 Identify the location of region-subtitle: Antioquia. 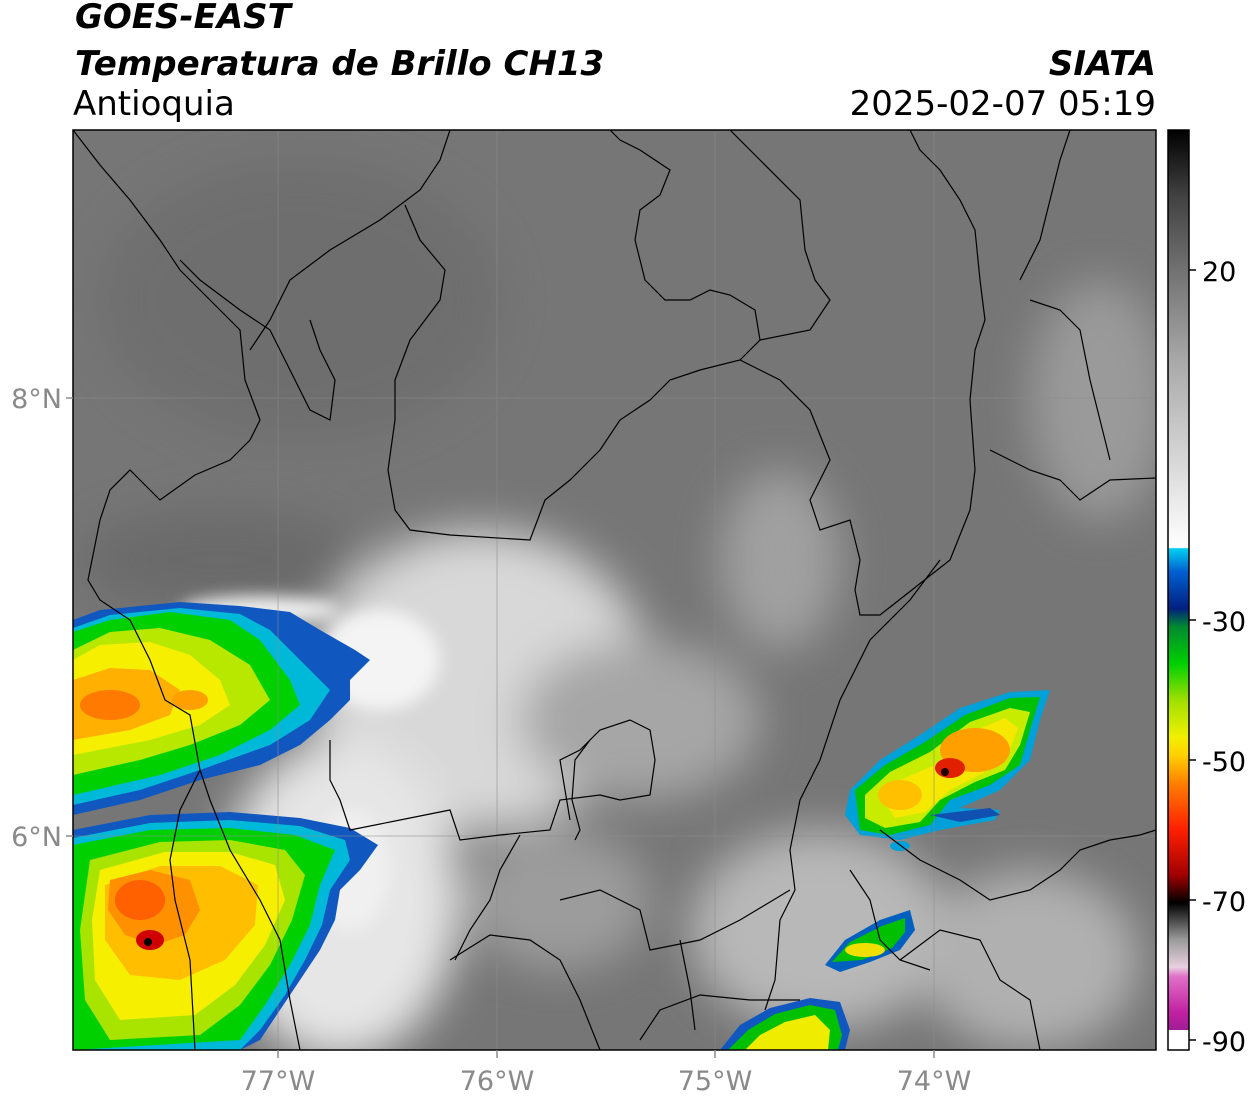
(154, 104).